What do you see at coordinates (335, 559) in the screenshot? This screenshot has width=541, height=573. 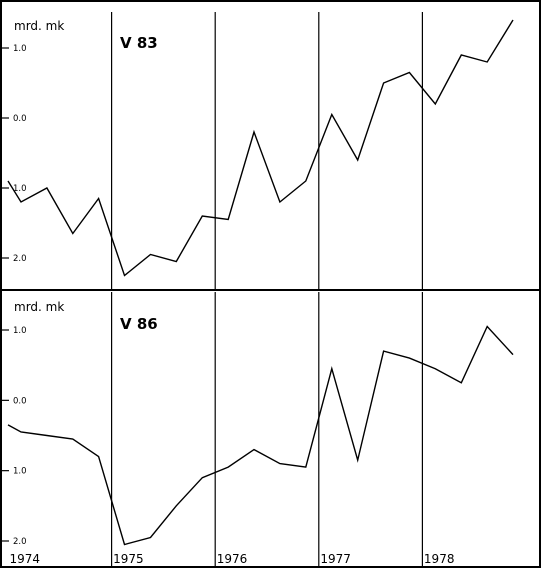 I see `year-label-1977: 1977` at bounding box center [335, 559].